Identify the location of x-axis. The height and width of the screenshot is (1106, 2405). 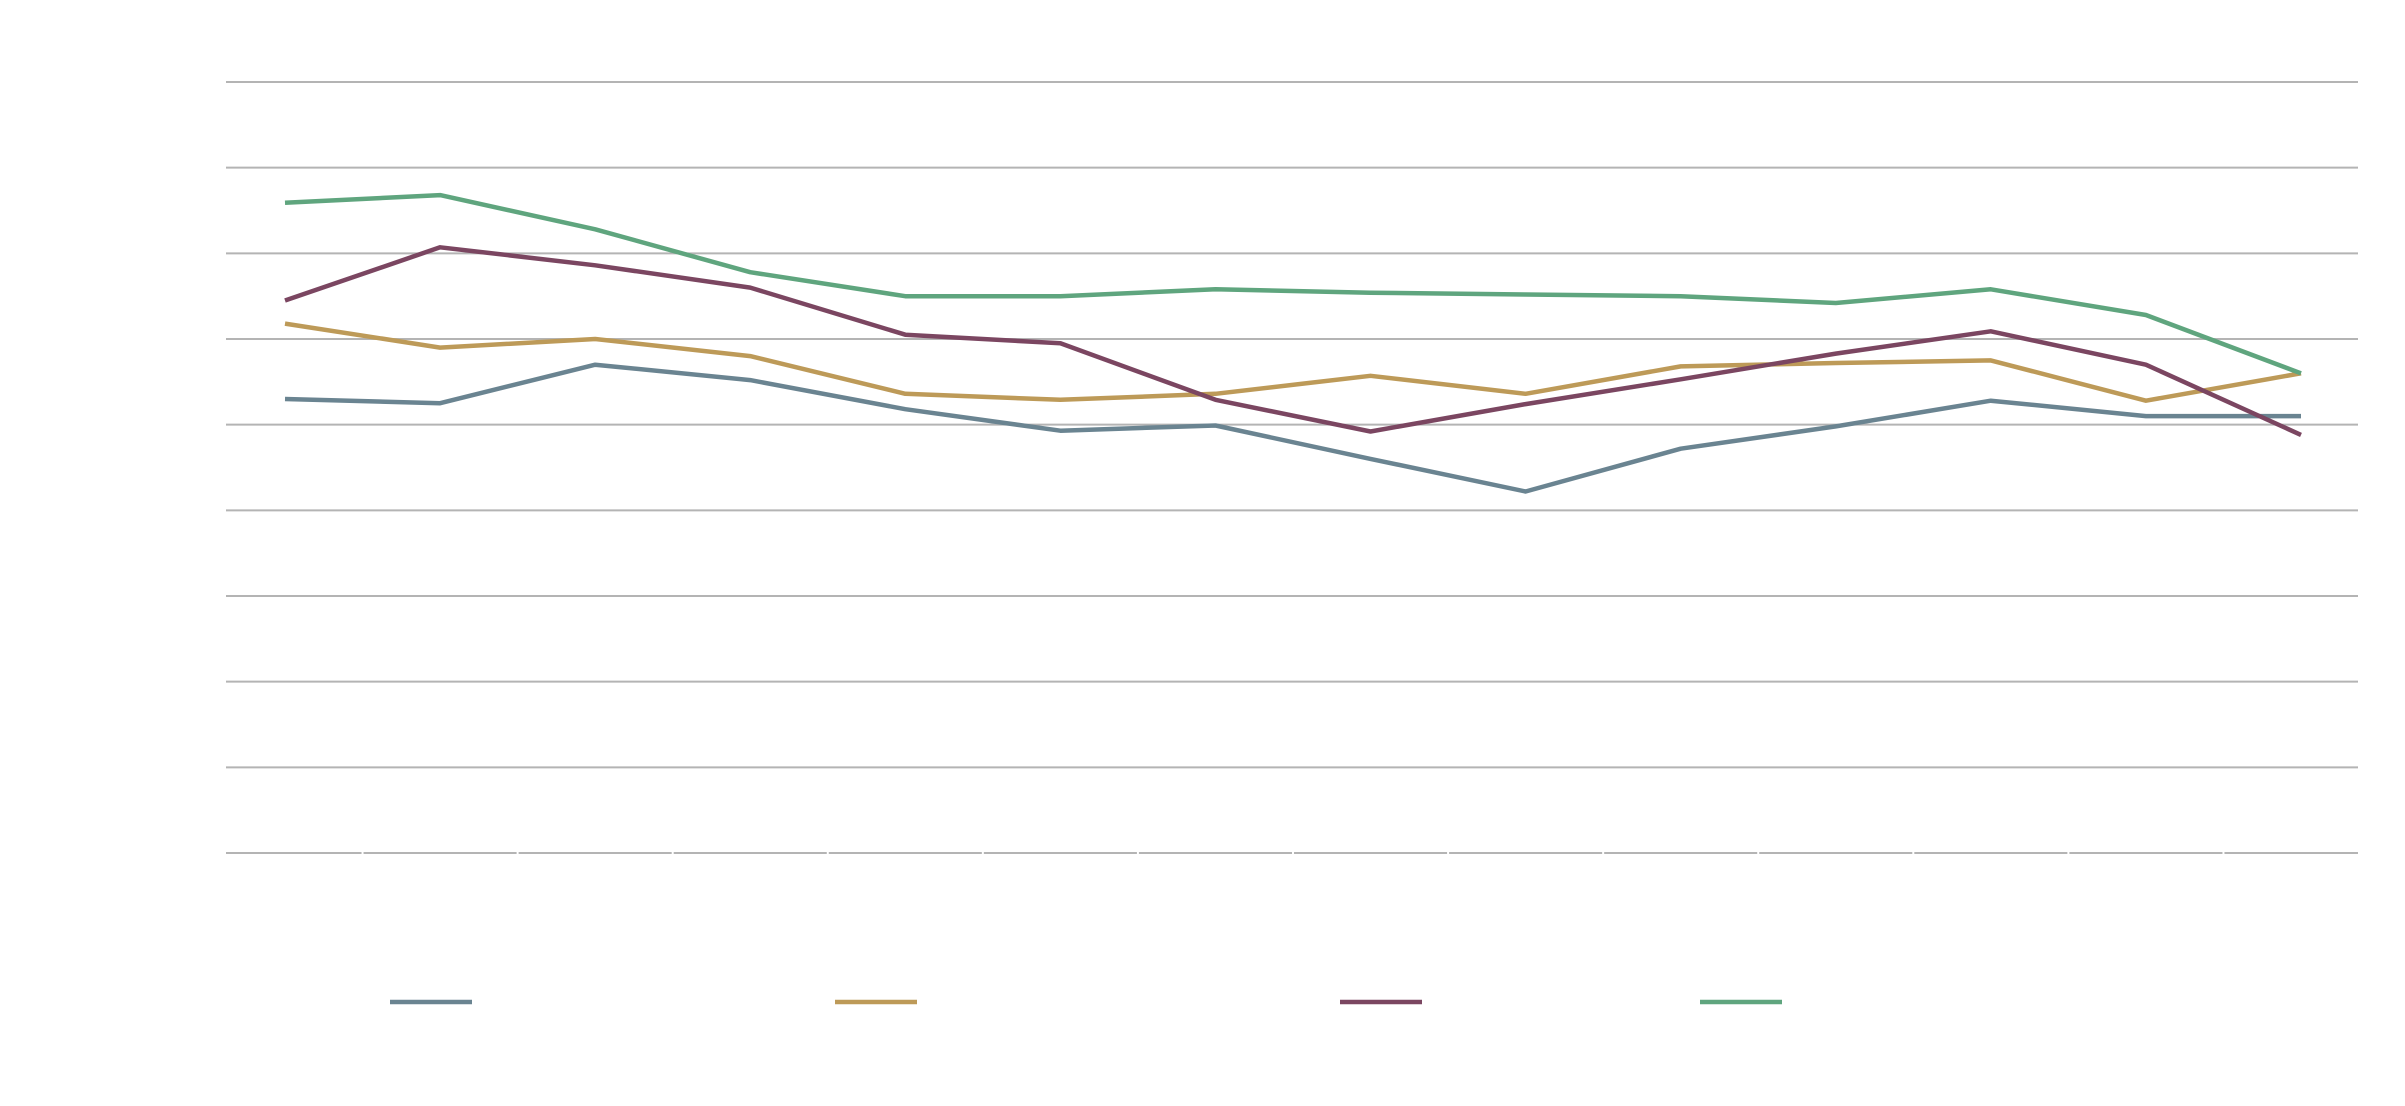
(1293, 853).